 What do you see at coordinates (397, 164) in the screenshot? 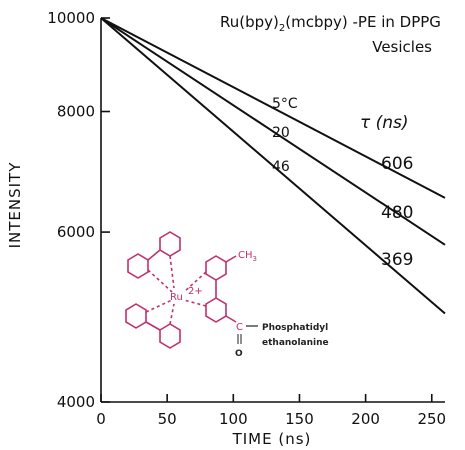
I see `tau-label-606: 606` at bounding box center [397, 164].